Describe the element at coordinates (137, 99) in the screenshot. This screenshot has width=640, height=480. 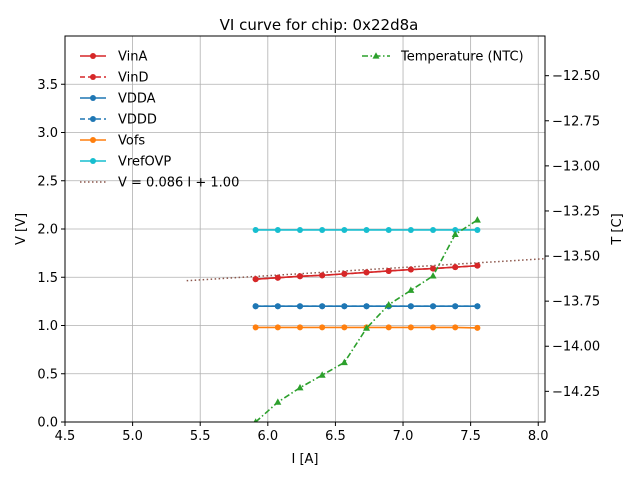
I see `legend-label-2: VDDA` at that location.